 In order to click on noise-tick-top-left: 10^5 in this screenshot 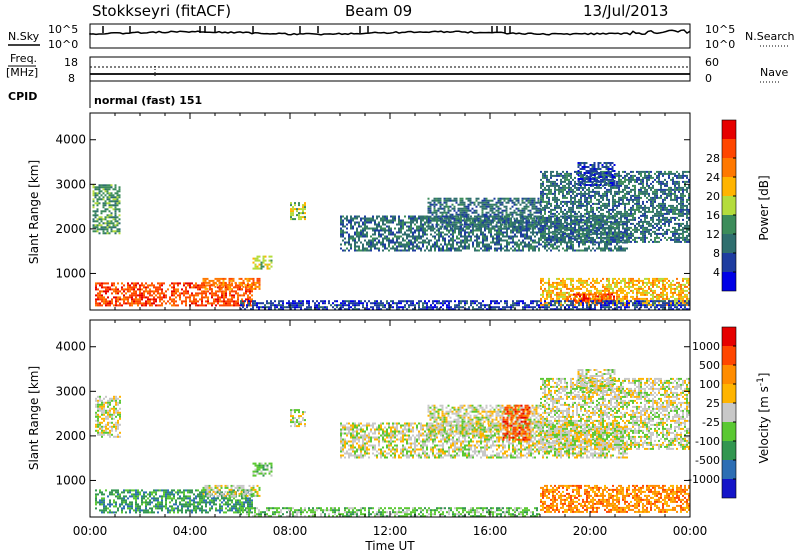, I will do `click(63, 29)`.